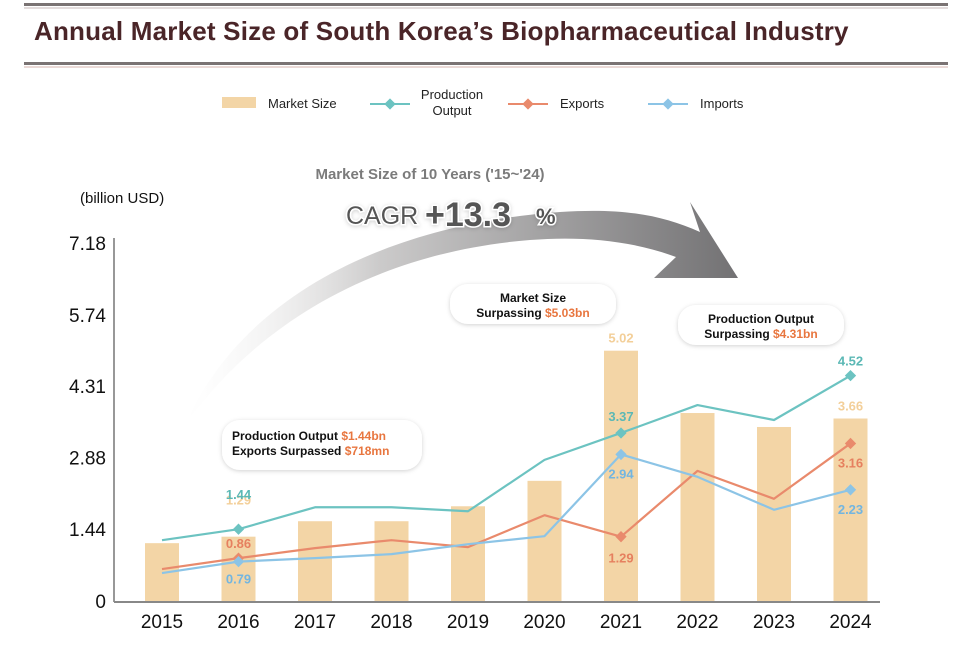 The height and width of the screenshot is (649, 960). What do you see at coordinates (122, 198) in the screenshot?
I see `y-axis-label: (billion USD)` at bounding box center [122, 198].